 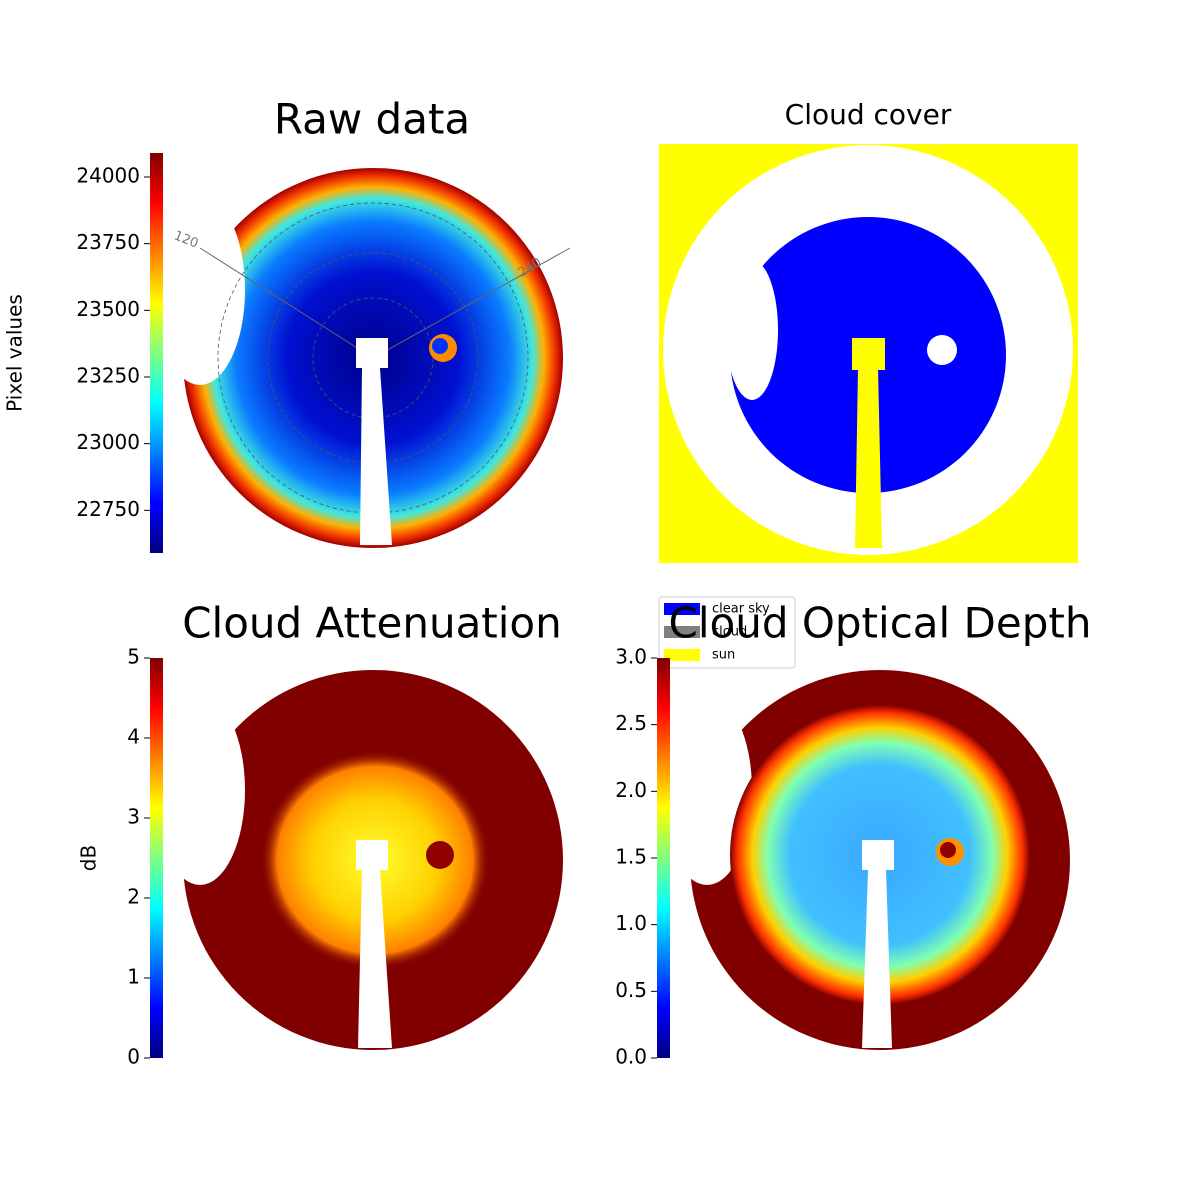 I want to click on tick-label: 23250, so click(x=108, y=376).